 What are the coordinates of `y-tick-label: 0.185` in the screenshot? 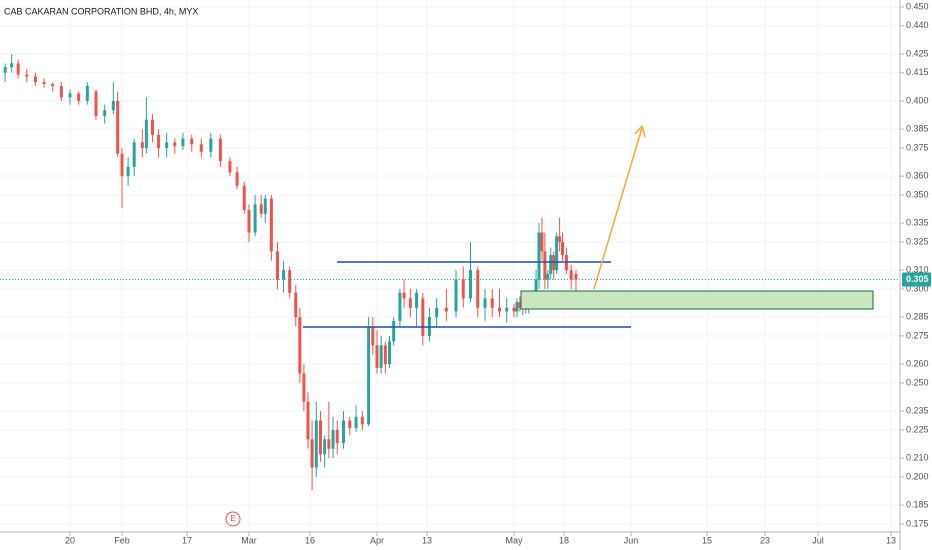 It's located at (917, 504).